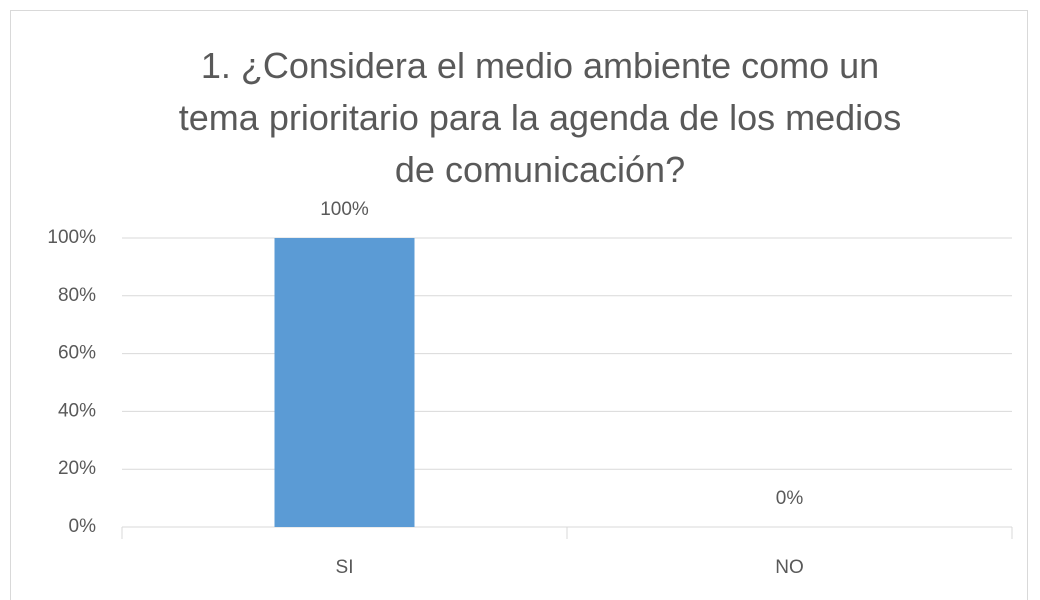 This screenshot has height=600, width=1040. Describe the element at coordinates (77, 295) in the screenshot. I see `y-tick-label: 80%` at that location.